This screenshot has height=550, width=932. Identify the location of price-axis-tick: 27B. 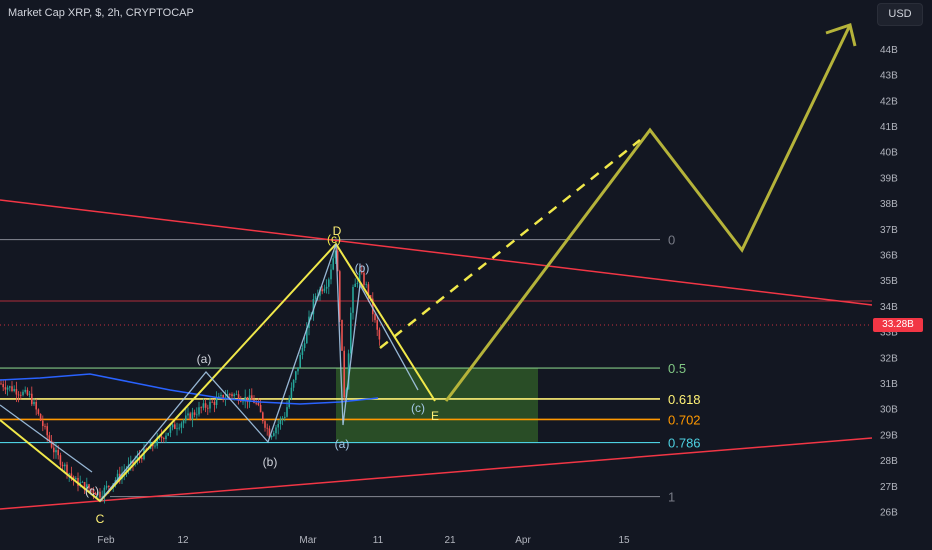
(889, 487).